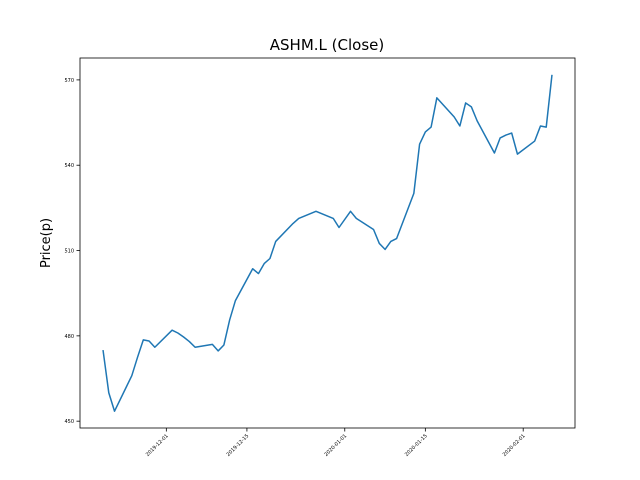  Describe the element at coordinates (69, 422) in the screenshot. I see `y-tick-label: 450` at that location.